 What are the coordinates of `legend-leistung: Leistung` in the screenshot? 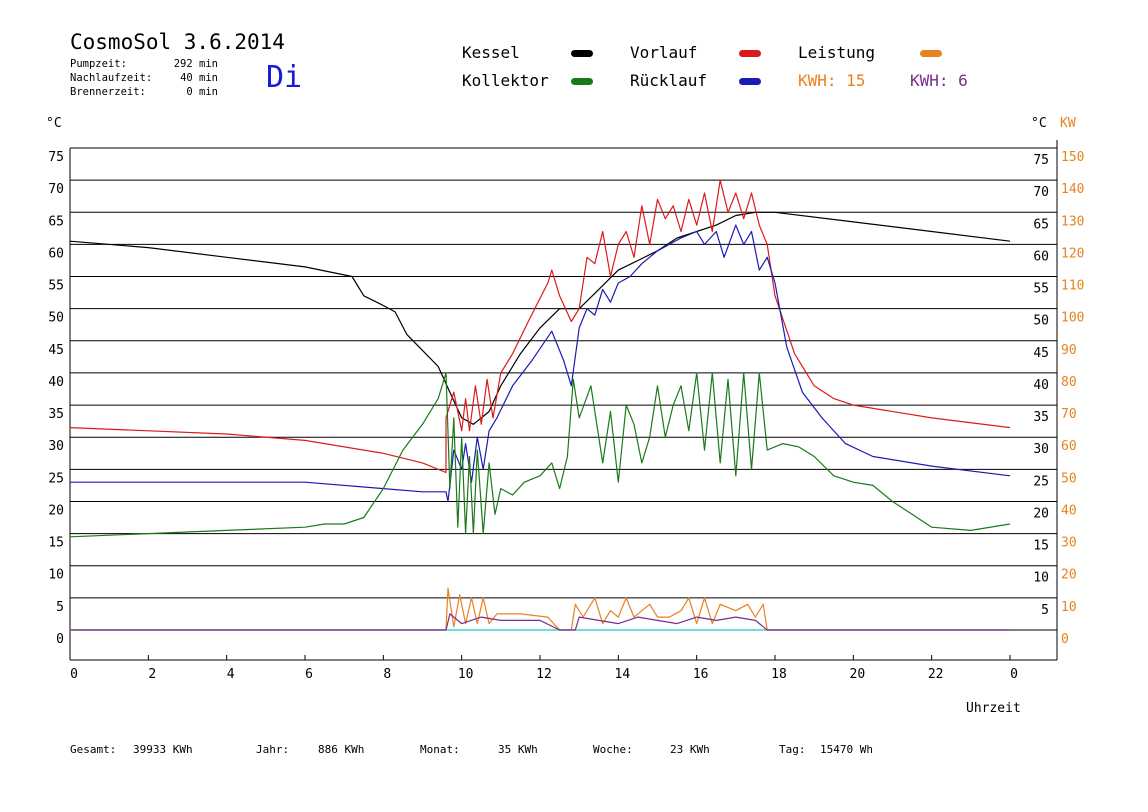 It's located at (837, 52).